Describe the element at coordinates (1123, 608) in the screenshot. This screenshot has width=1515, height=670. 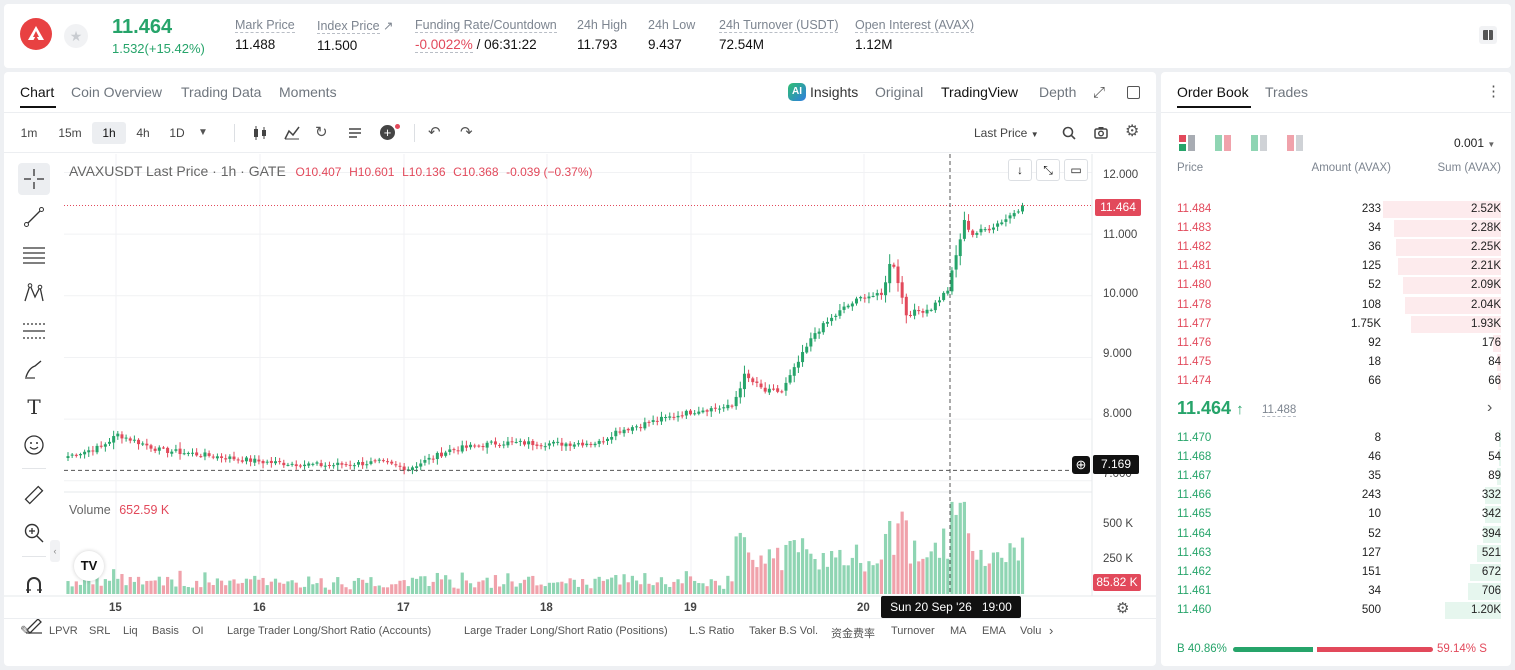
I see `axis-settings-icon: ⚙` at that location.